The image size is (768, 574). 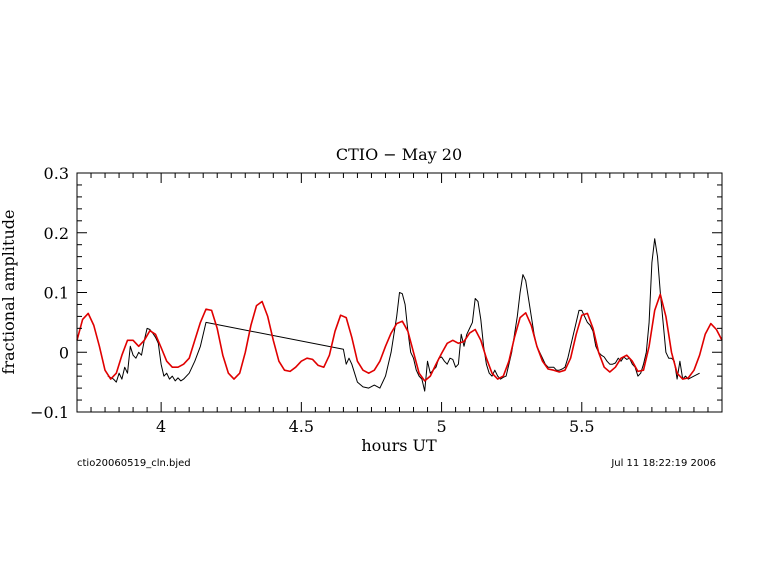 What do you see at coordinates (663, 463) in the screenshot?
I see `footer-right-label: Jul 11 18:22:19 2006` at bounding box center [663, 463].